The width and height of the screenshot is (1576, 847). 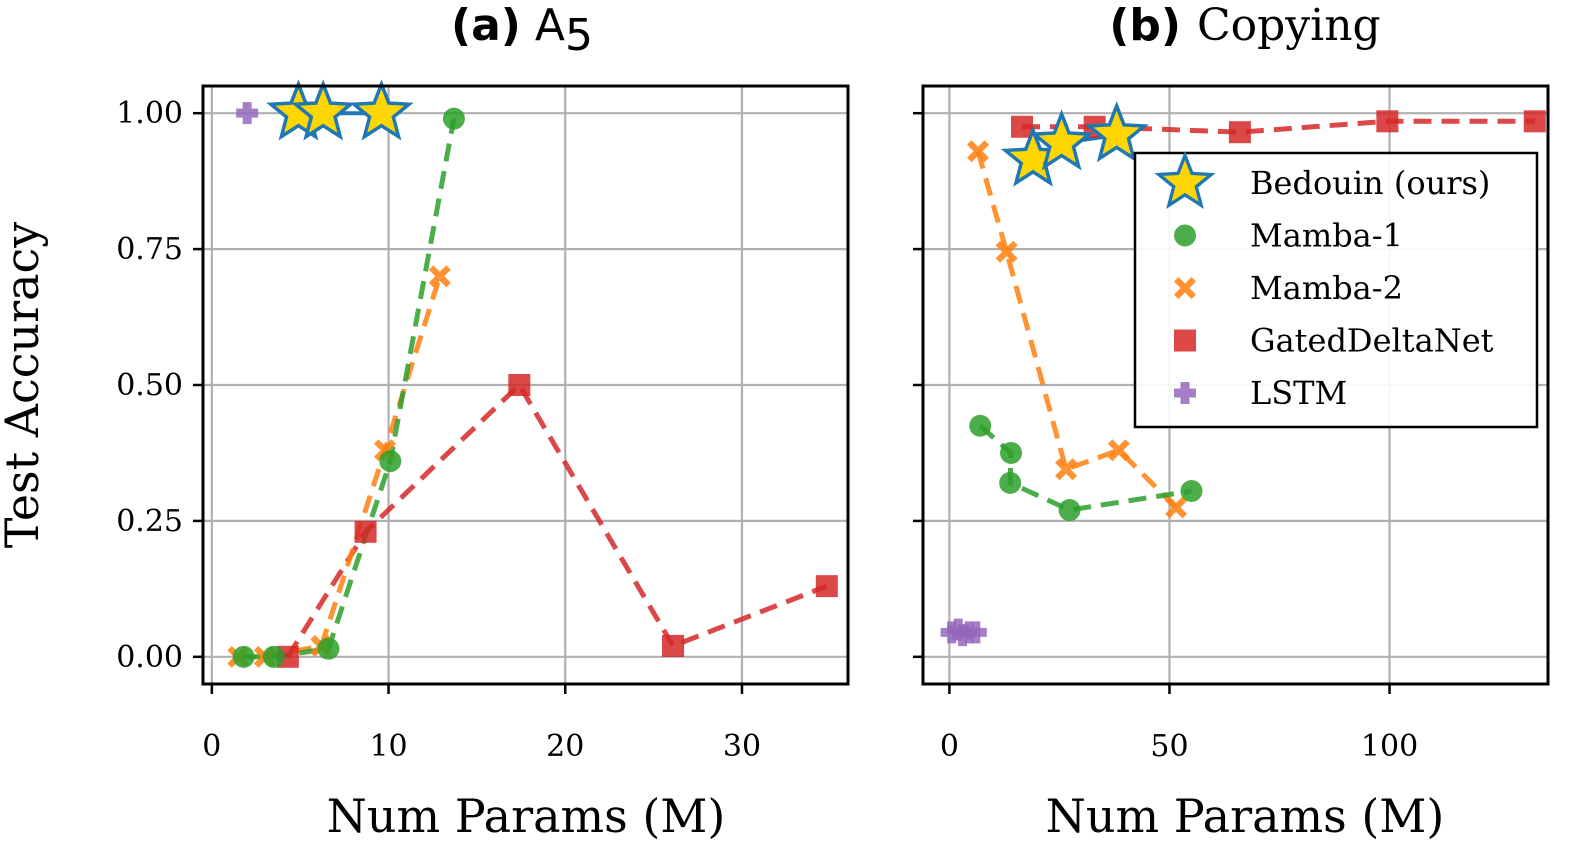 What do you see at coordinates (439, 276) in the screenshot?
I see `panel-a-m2-point` at bounding box center [439, 276].